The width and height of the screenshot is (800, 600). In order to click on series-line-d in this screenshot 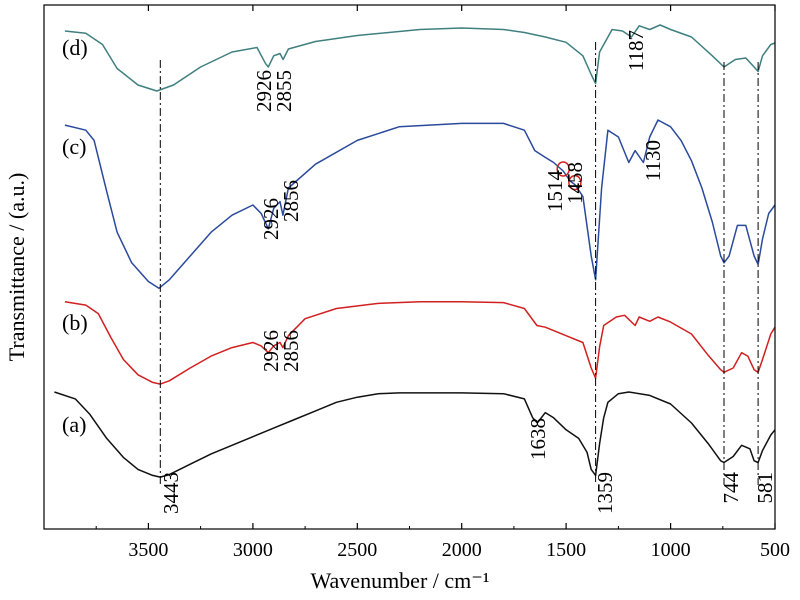, I will do `click(420, 58)`.